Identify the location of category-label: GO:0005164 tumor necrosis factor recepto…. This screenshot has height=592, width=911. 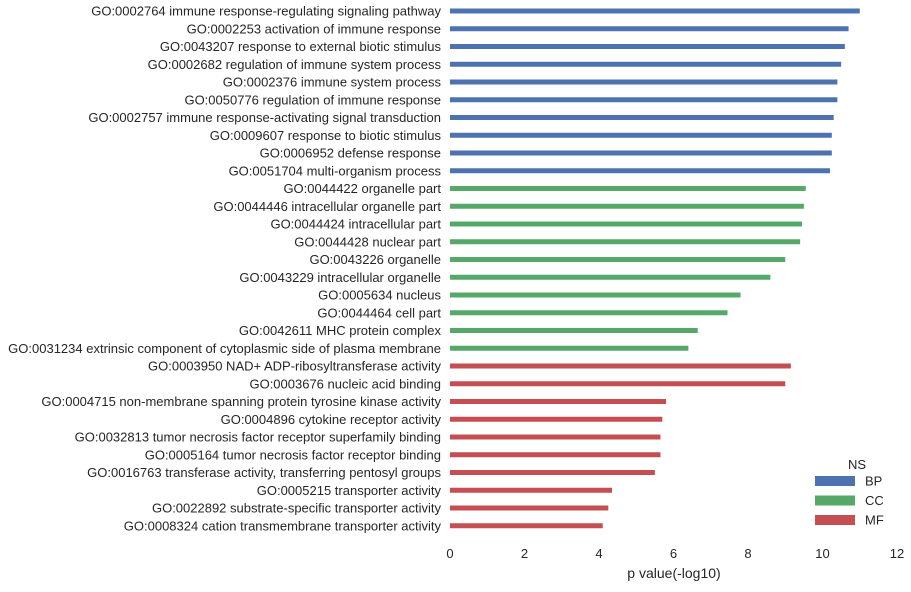
(293, 454).